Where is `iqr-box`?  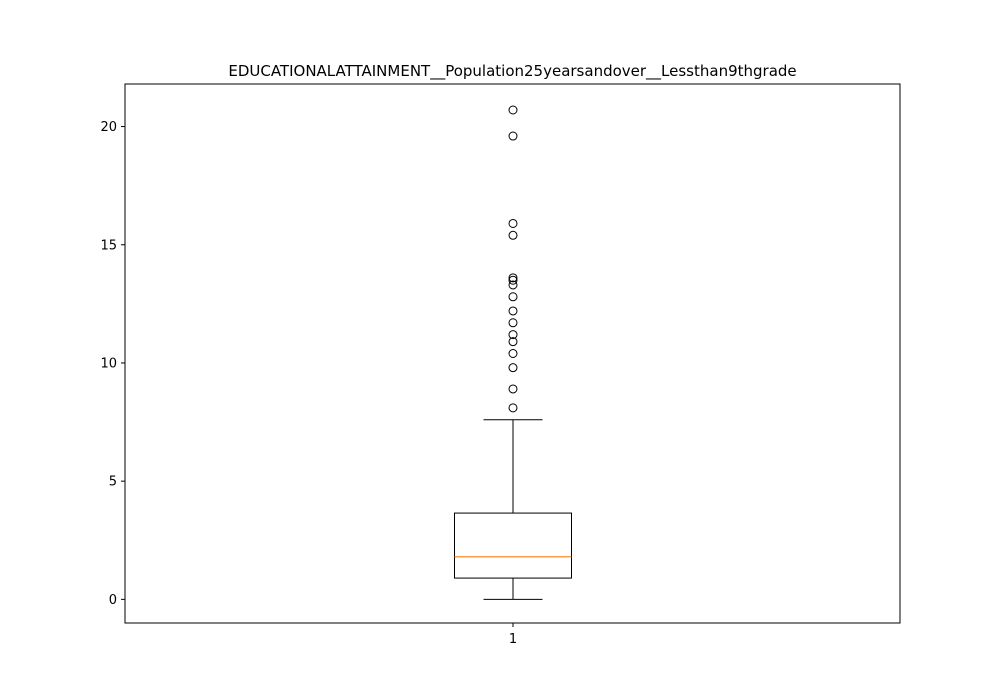
iqr-box is located at coordinates (513, 545).